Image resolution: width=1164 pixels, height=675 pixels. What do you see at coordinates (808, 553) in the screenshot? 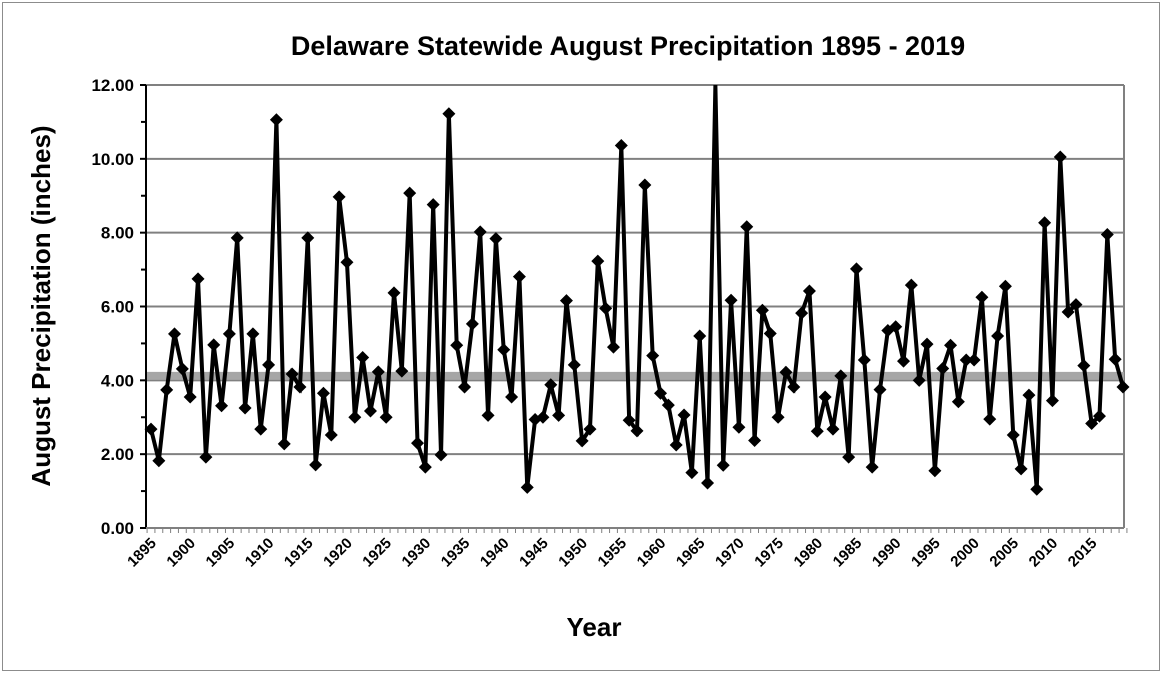
I see `x-tick-label: 1980` at bounding box center [808, 553].